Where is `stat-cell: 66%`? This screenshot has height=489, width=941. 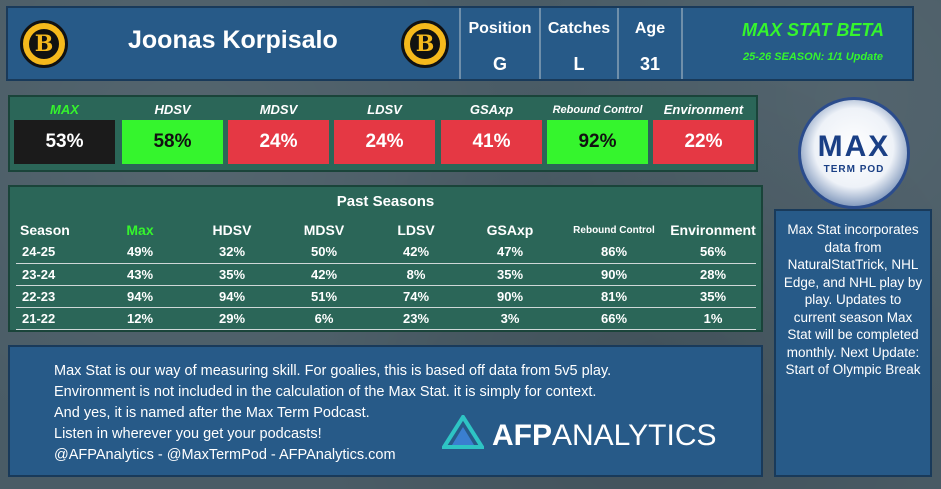
stat-cell: 66% is located at coordinates (614, 318).